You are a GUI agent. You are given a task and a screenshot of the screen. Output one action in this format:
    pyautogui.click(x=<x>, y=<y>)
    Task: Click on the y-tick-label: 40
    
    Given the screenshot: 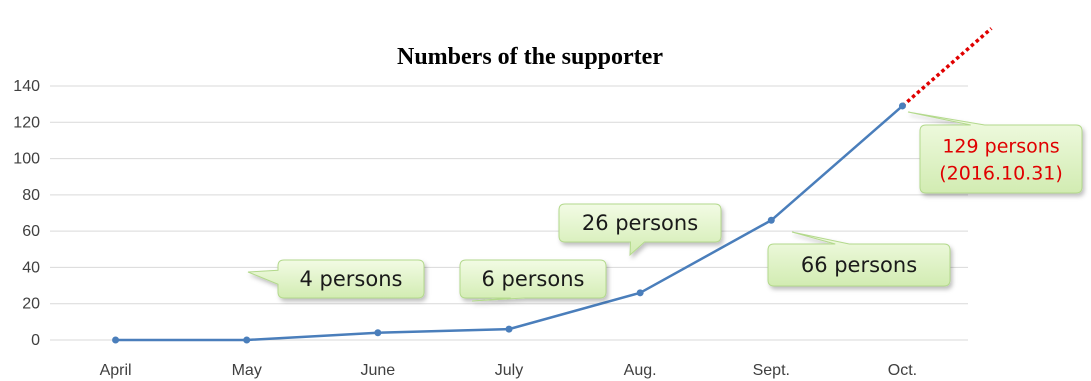 What is the action you would take?
    pyautogui.click(x=31, y=267)
    